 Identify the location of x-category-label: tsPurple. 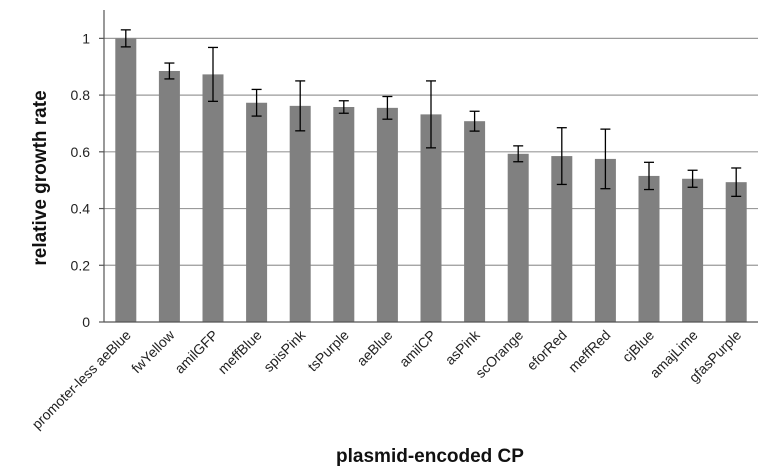
(328, 351).